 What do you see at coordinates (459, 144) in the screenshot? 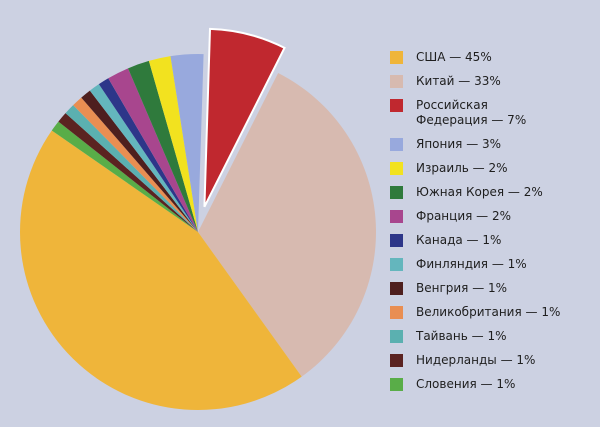
I see `legend-label: Япония — 3%` at bounding box center [459, 144].